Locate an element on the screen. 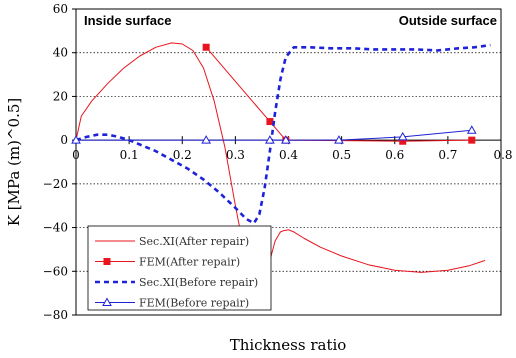 The image size is (516, 358). x-tick-label: 0.4 is located at coordinates (288, 155).